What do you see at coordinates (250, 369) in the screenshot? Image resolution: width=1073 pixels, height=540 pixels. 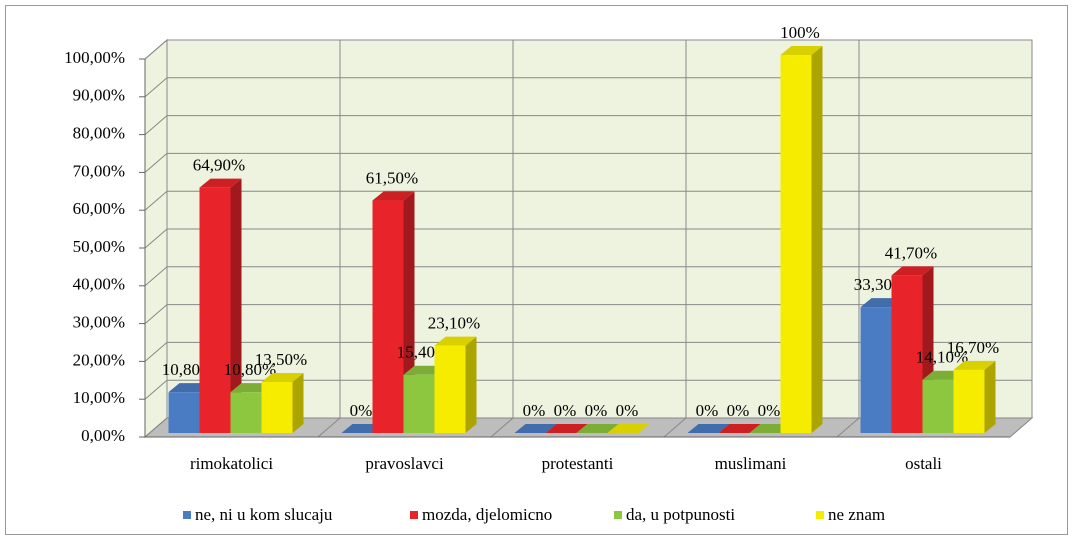 I see `data-label: 10,80%` at bounding box center [250, 369].